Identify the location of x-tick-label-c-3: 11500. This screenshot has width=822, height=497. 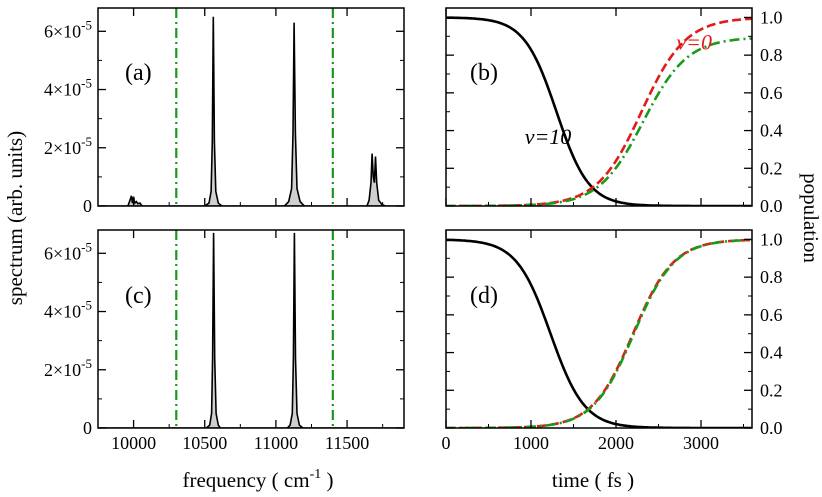
(347, 443).